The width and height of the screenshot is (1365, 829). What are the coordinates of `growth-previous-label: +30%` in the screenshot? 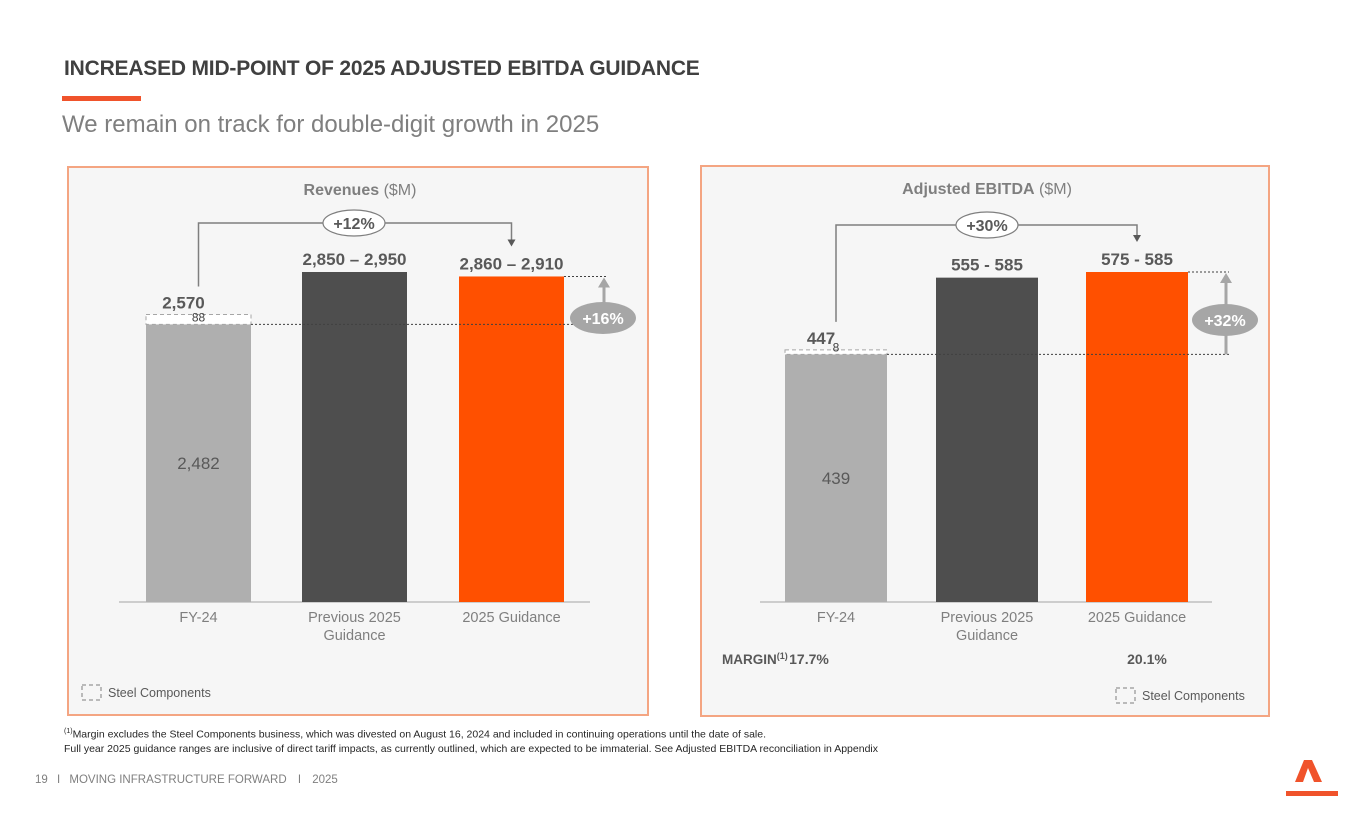 It's located at (986, 226).